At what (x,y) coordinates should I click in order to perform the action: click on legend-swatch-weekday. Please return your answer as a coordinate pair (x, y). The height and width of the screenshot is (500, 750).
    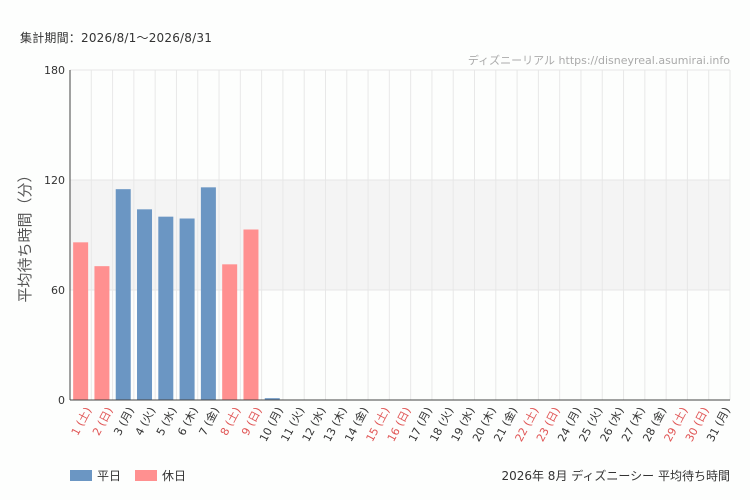
    Looking at the image, I should click on (81, 475).